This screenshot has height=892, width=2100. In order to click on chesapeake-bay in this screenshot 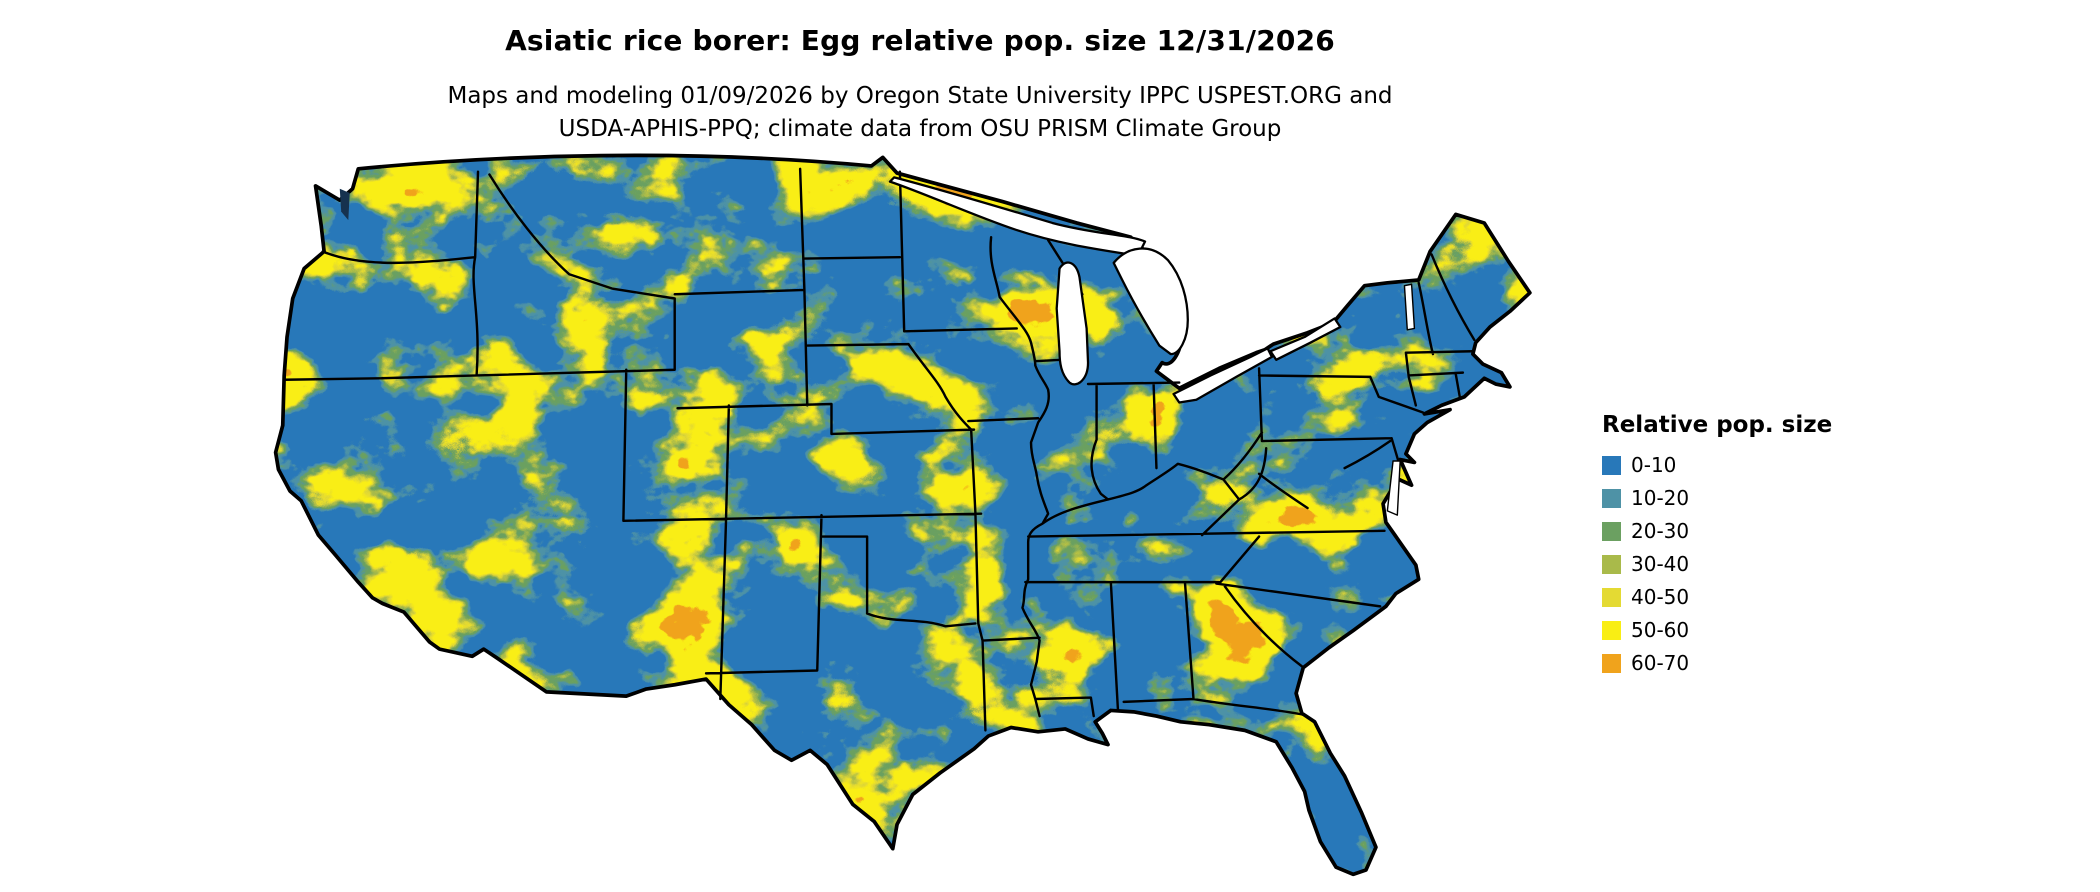, I will do `click(1393, 488)`.